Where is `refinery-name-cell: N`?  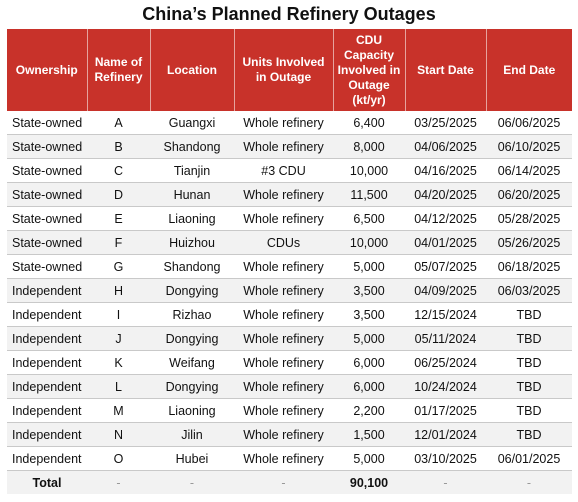
refinery-name-cell: N is located at coordinates (118, 434).